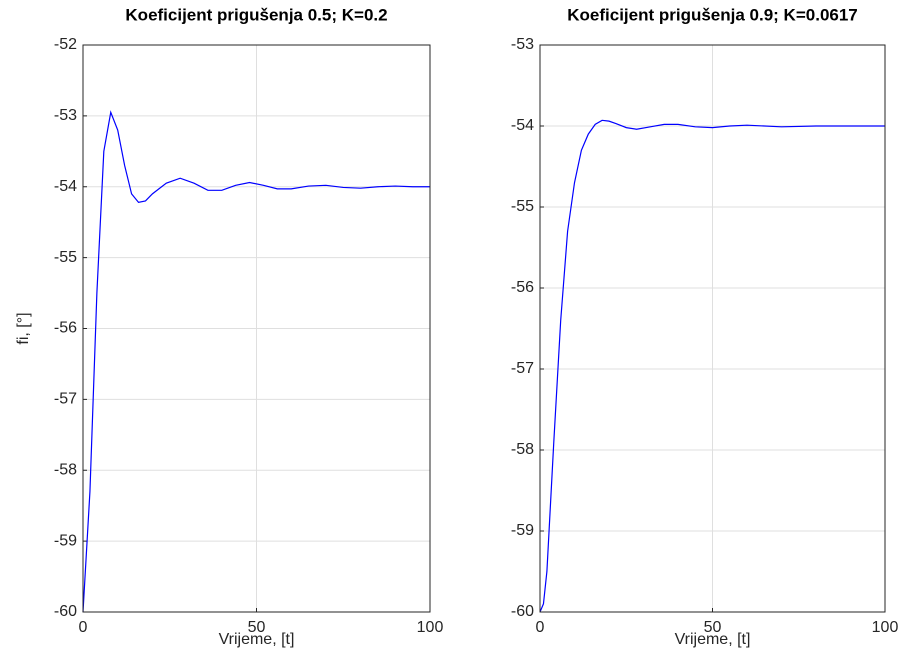  Describe the element at coordinates (65, 44) in the screenshot. I see `y-tick-label: -52` at that location.